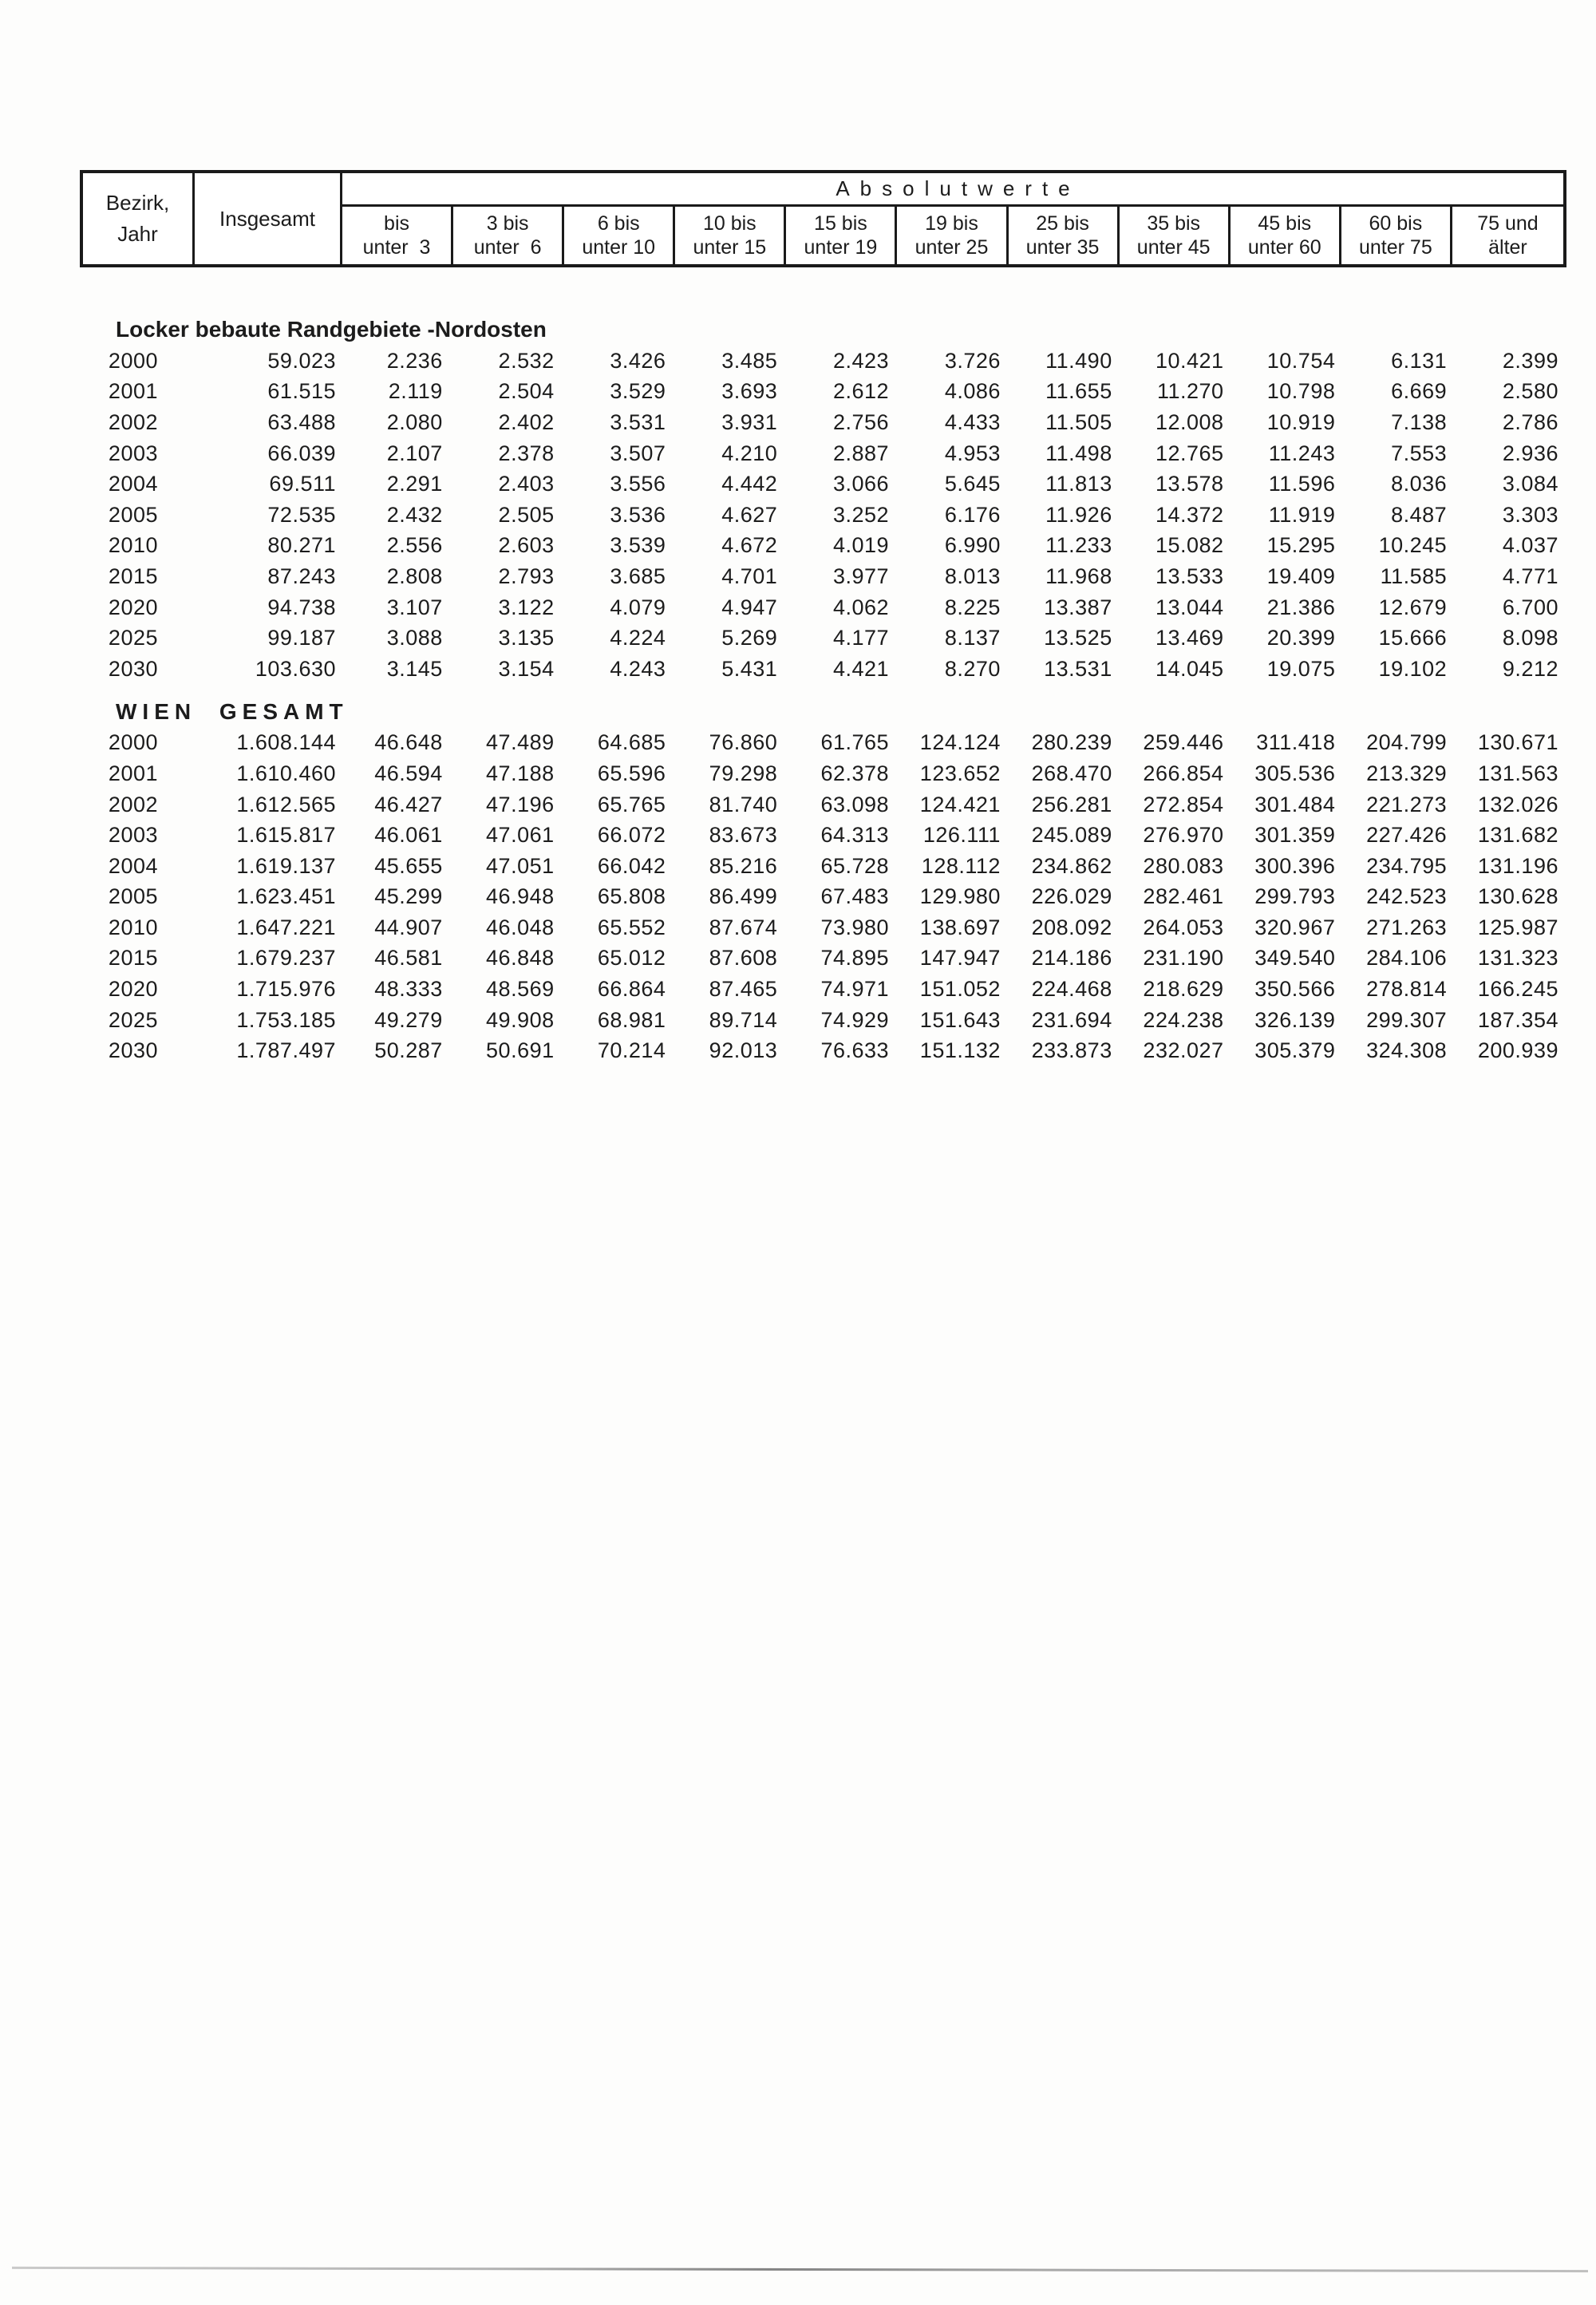  Describe the element at coordinates (1517, 866) in the screenshot. I see `value-cell: 131.196` at that location.